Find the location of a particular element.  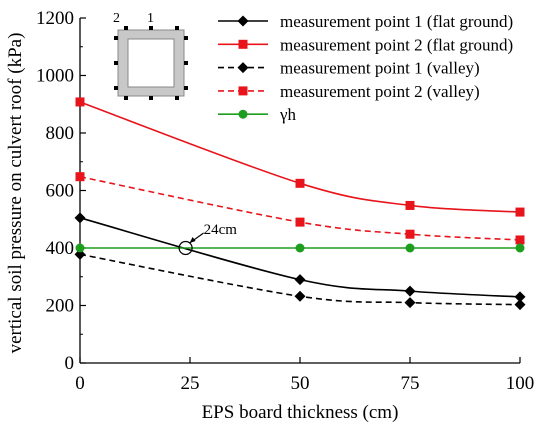

x-tick-label: 50 is located at coordinates (300, 383).